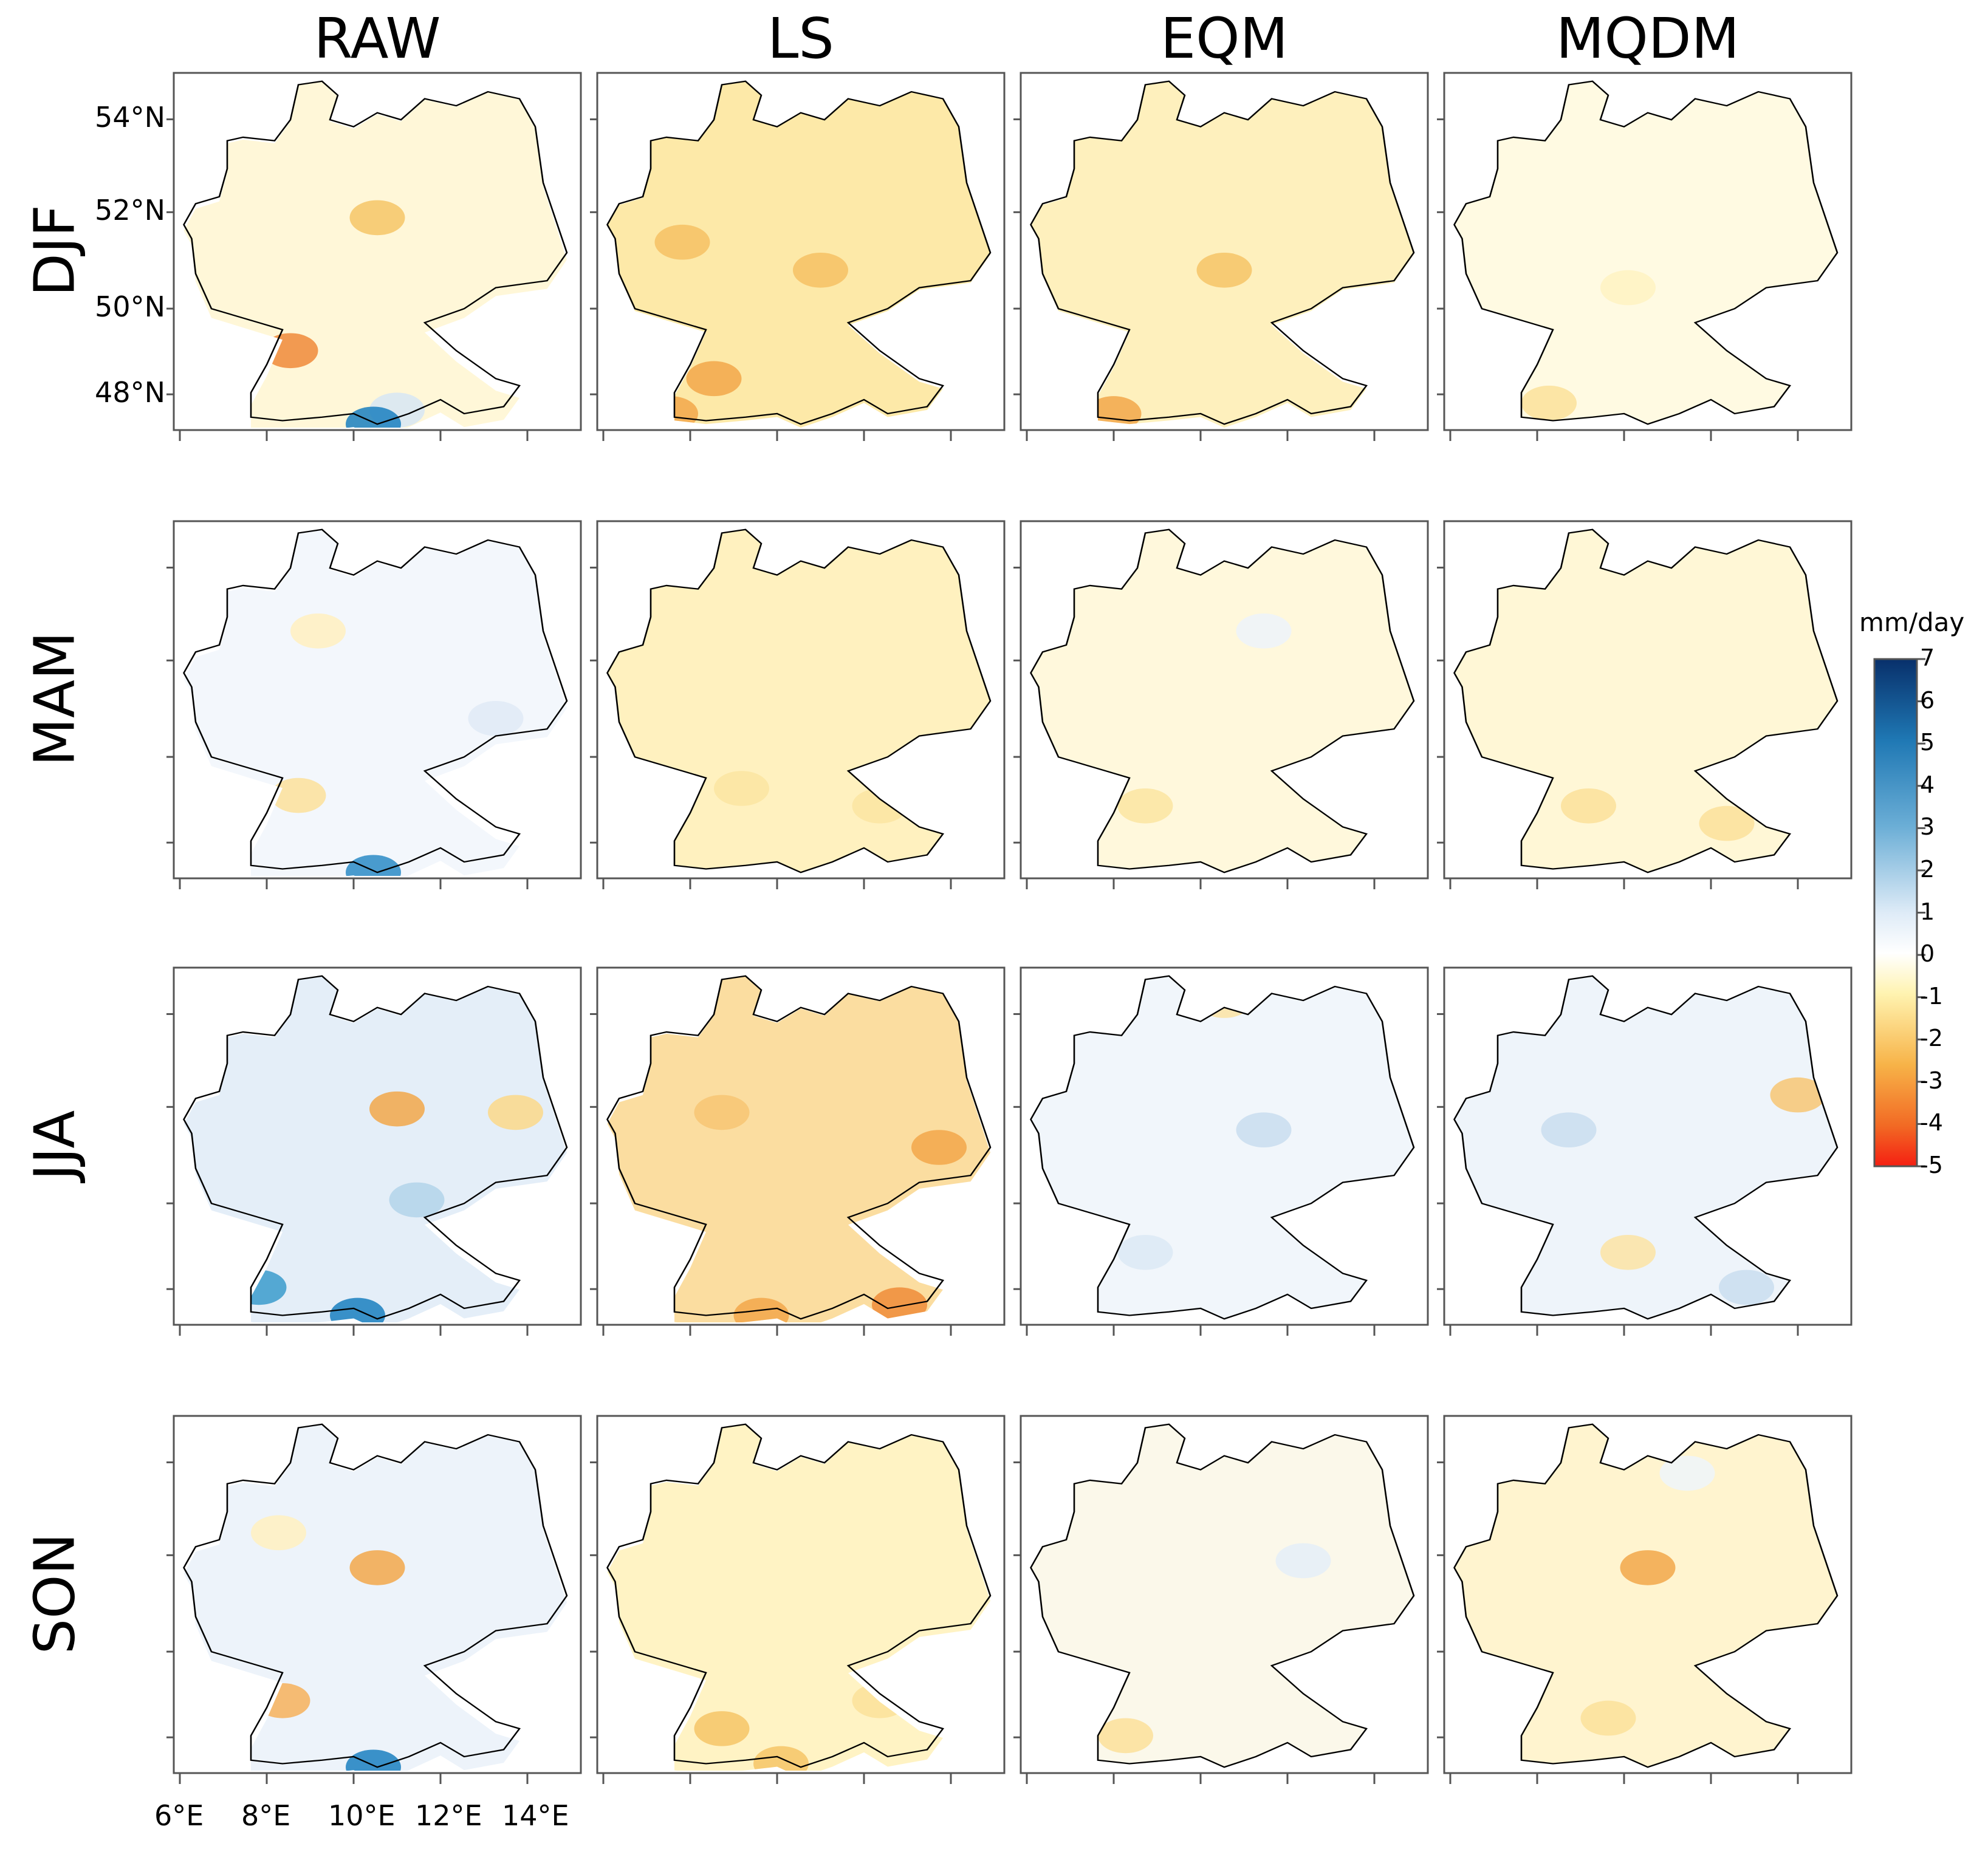 The image size is (1988, 1849). Describe the element at coordinates (1931, 996) in the screenshot. I see `colorbar-tick-label: -1` at that location.